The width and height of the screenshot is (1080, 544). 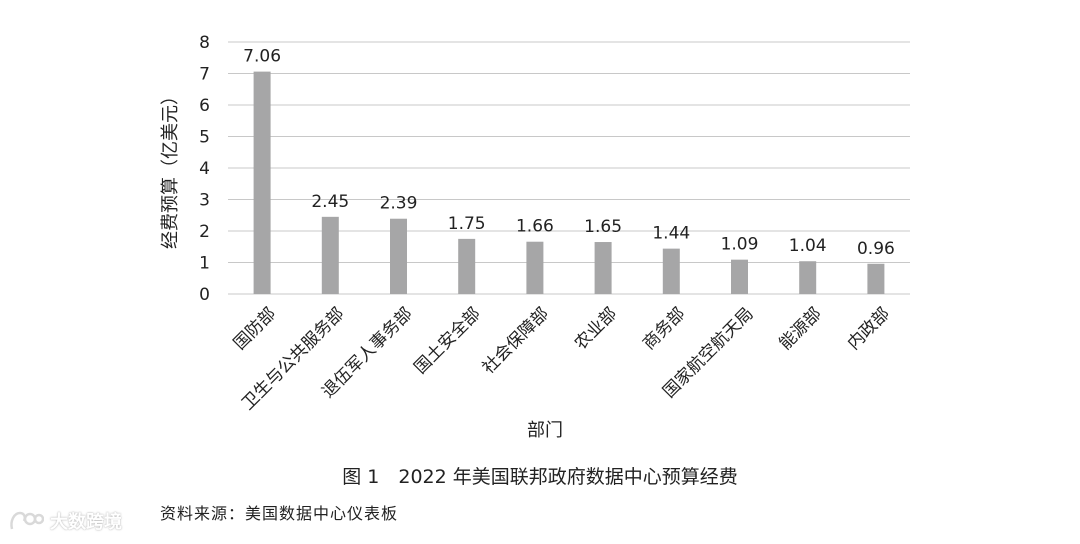 I want to click on data-label: 1.75, so click(x=467, y=224).